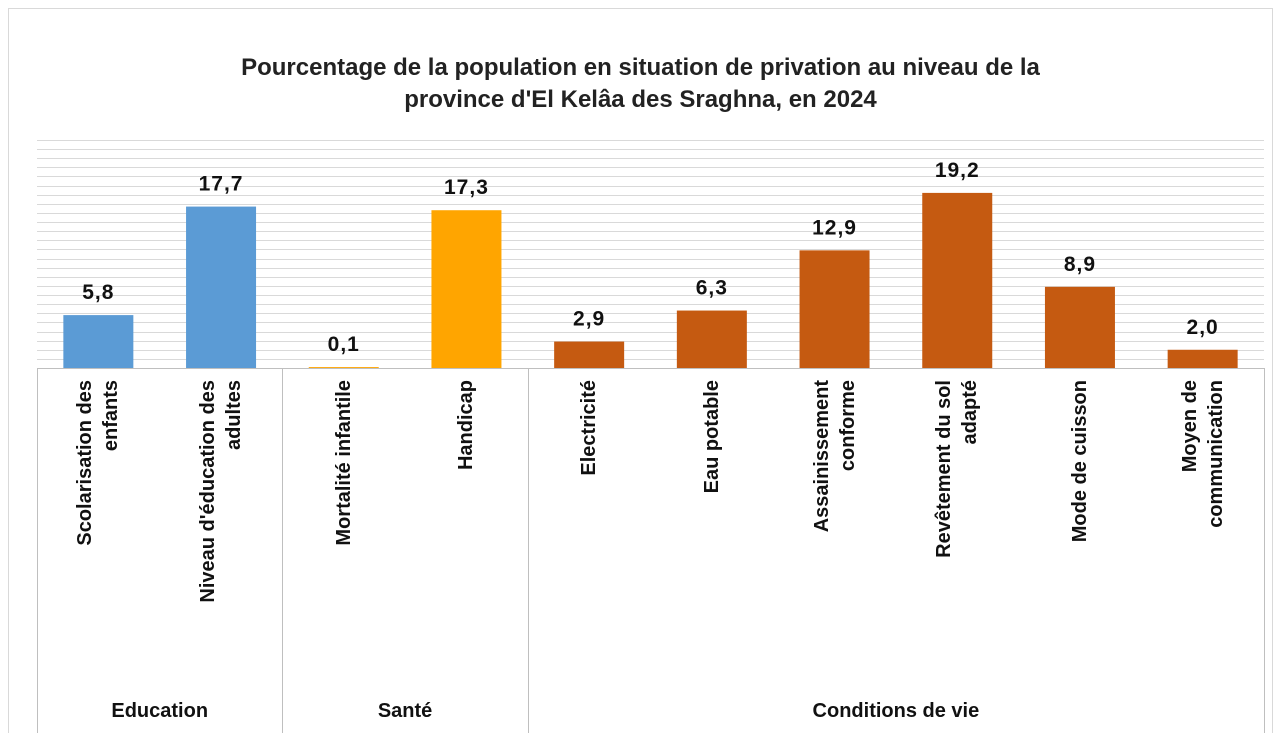 This screenshot has width=1281, height=733. Describe the element at coordinates (834, 456) in the screenshot. I see `x-tick-label: Assainissement conforme` at that location.